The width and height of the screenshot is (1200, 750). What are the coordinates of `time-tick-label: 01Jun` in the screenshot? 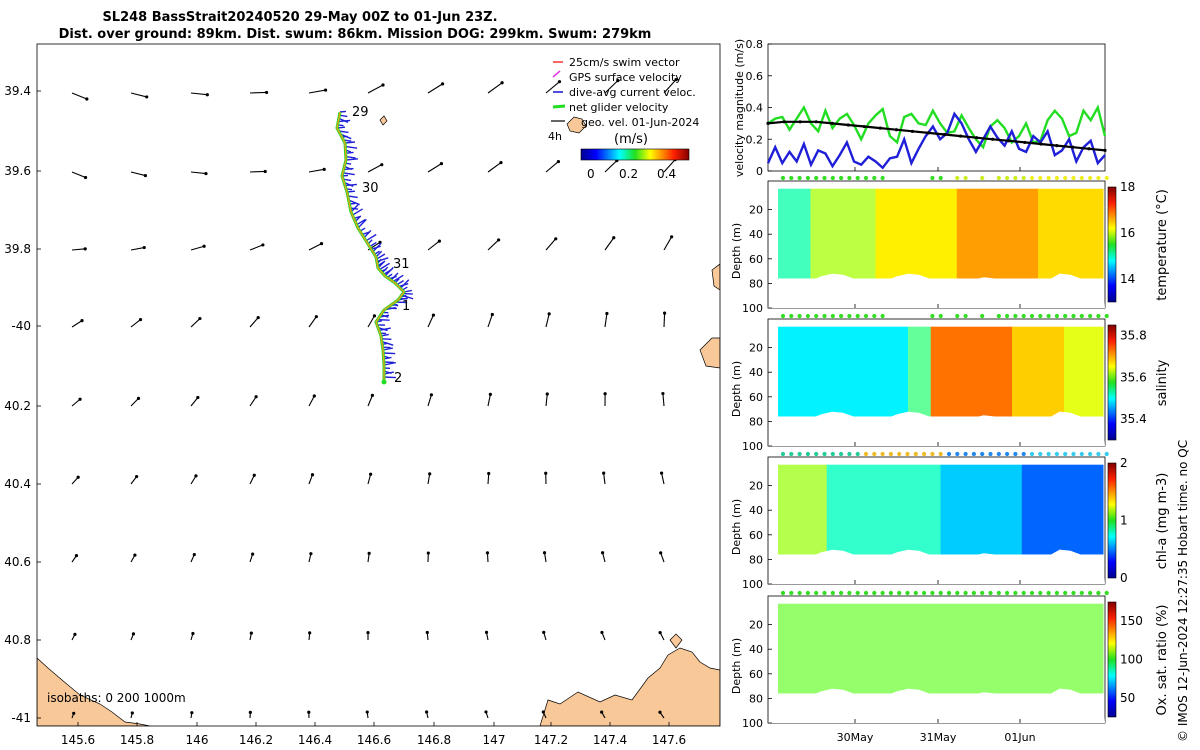 It's located at (1019, 737).